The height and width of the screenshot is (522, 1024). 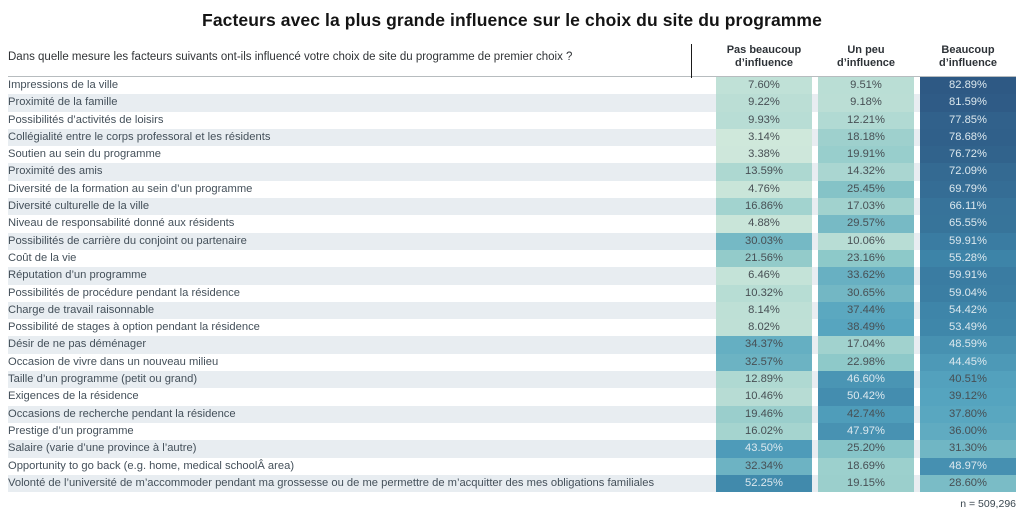 I want to click on value-cell-beaucoup: 69.79%, so click(x=968, y=189).